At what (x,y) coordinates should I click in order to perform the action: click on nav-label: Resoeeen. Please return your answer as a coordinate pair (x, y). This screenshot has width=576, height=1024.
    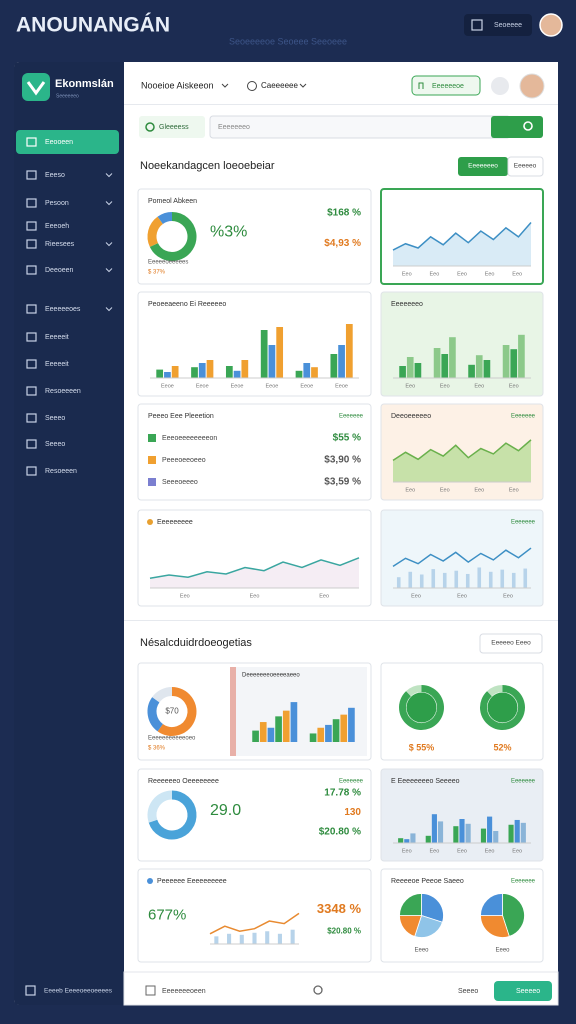
    Looking at the image, I should click on (61, 471).